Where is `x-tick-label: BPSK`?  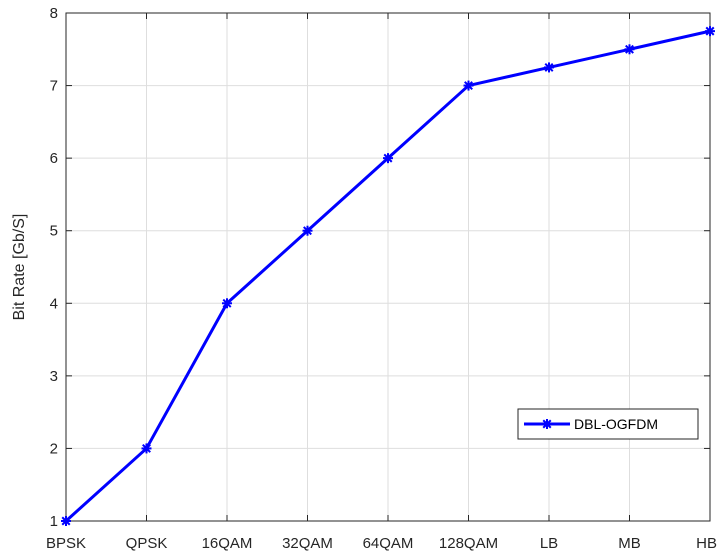
x-tick-label: BPSK is located at coordinates (66, 543).